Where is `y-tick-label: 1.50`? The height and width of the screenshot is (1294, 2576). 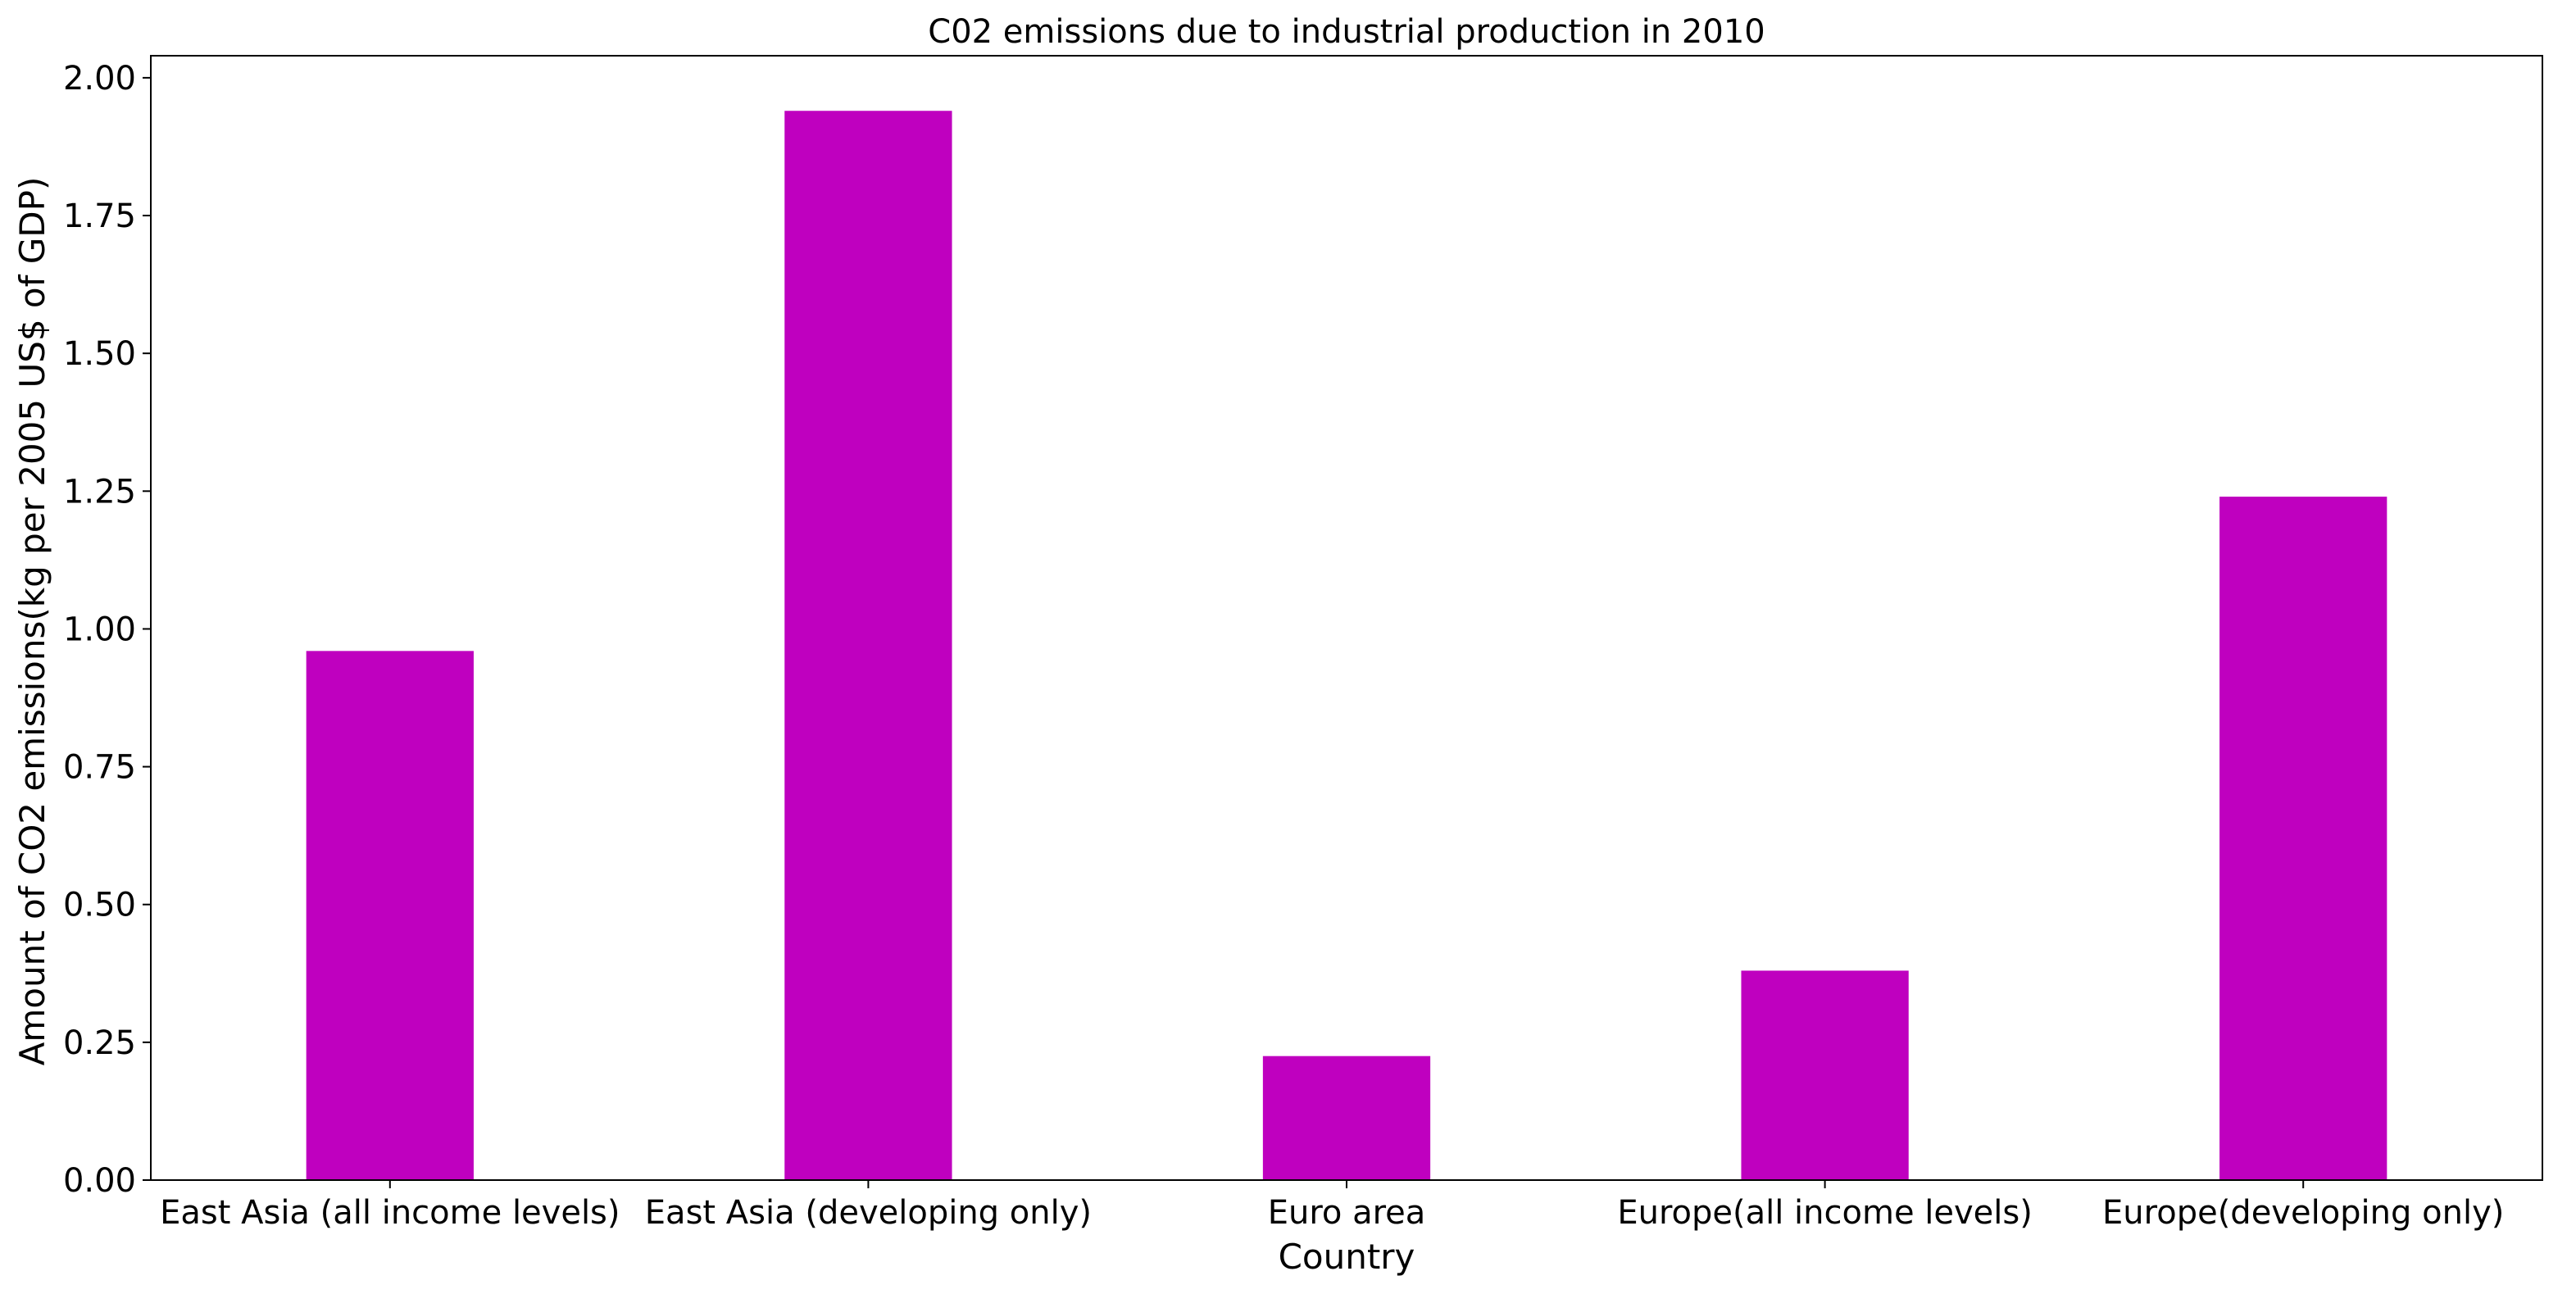
y-tick-label: 1.50 is located at coordinates (99, 354).